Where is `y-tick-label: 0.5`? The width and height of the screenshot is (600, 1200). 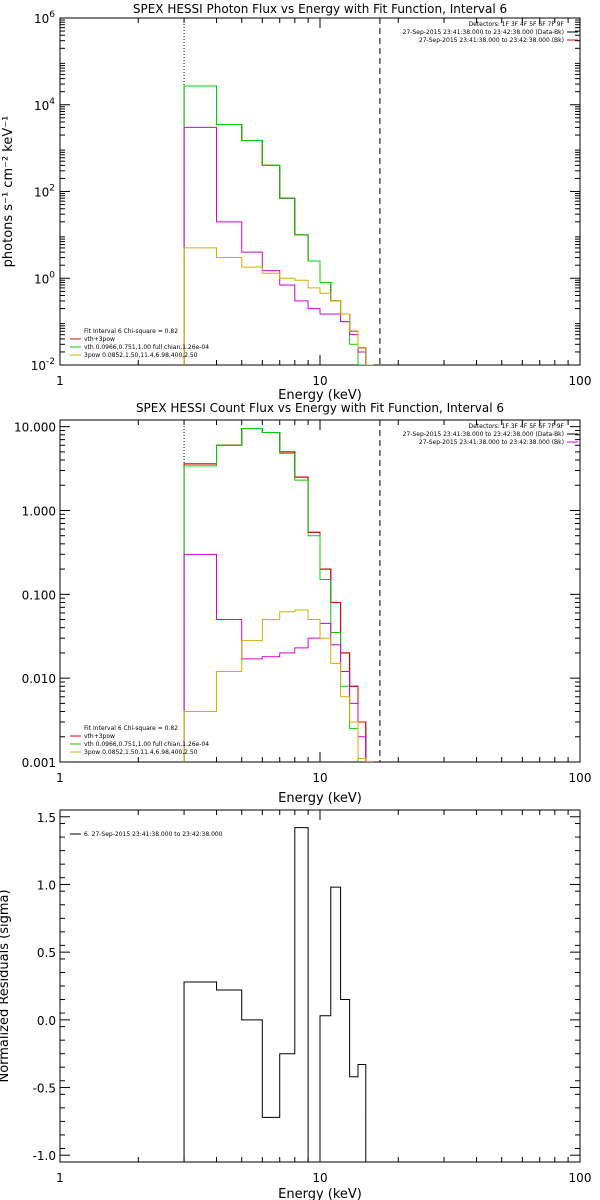
y-tick-label: 0.5 is located at coordinates (46, 953).